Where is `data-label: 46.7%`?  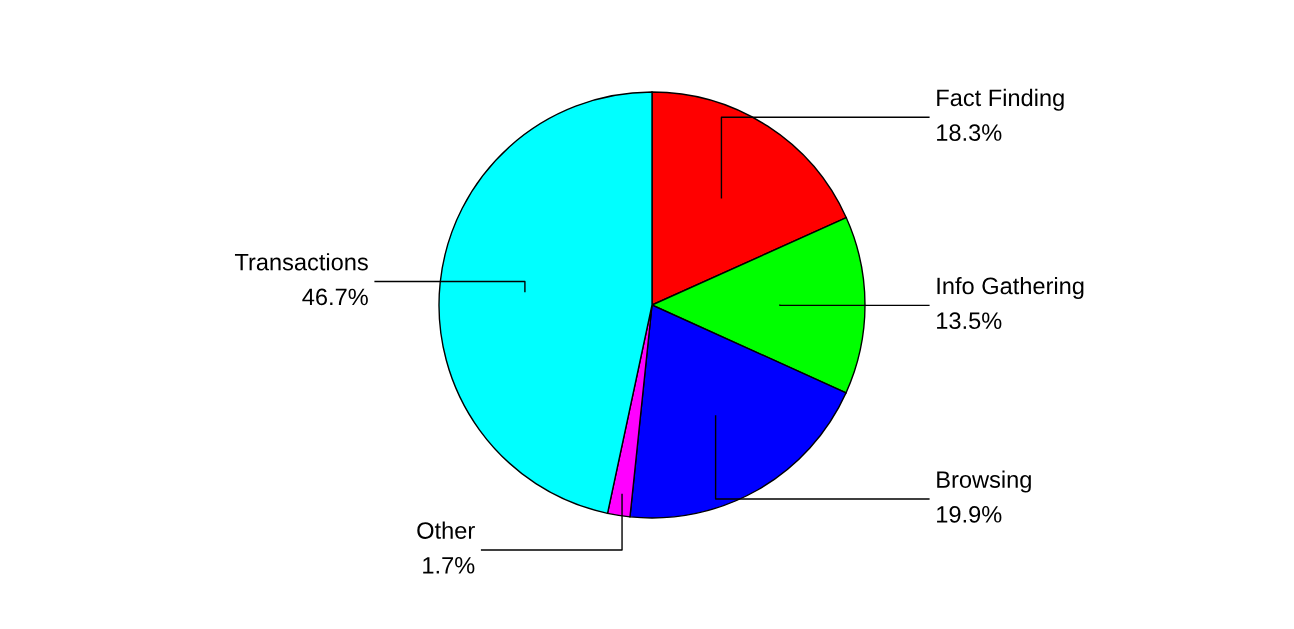 data-label: 46.7% is located at coordinates (335, 297).